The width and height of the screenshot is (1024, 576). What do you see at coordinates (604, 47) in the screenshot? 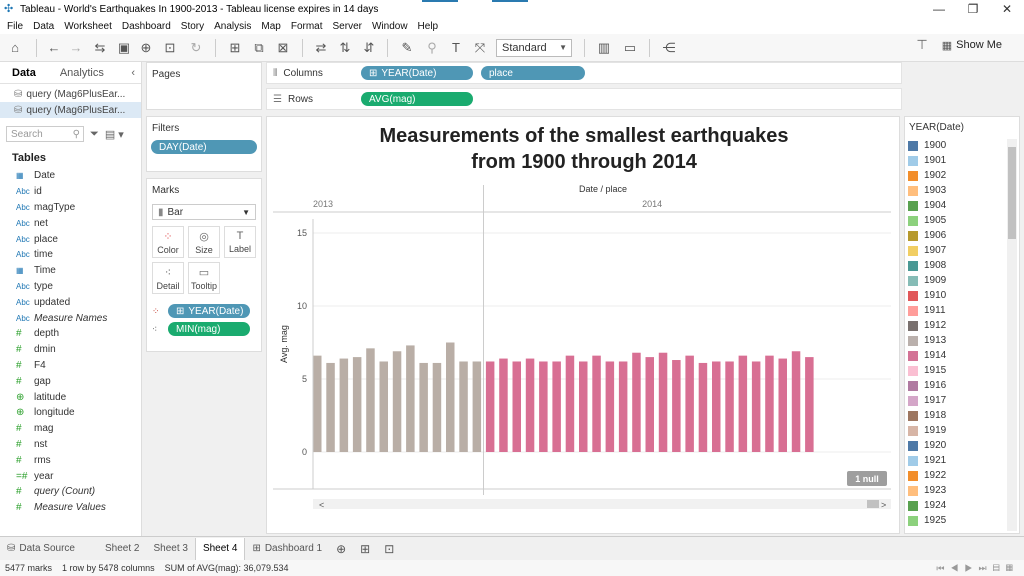
I see `show-cards-icon: ▥` at bounding box center [604, 47].